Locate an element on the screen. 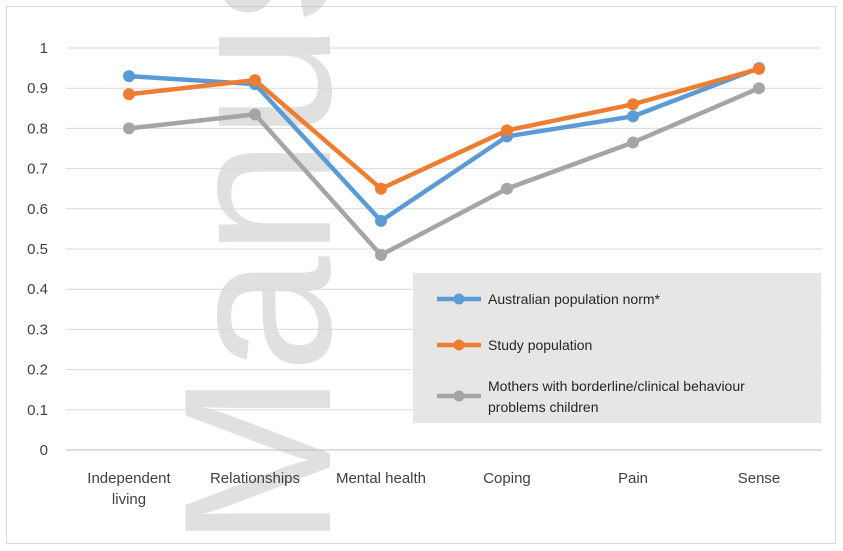 This screenshot has width=843, height=551. x-tick-label: Independent living is located at coordinates (129, 489).